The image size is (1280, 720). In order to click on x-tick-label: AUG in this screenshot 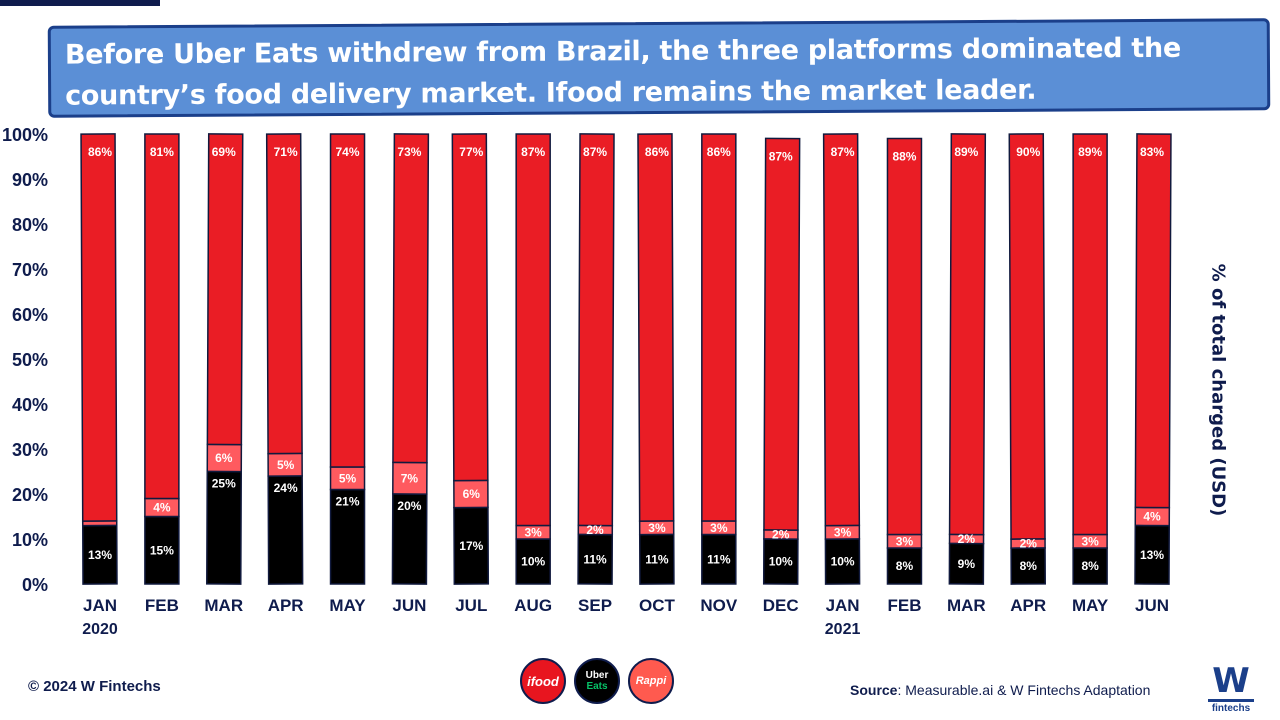, I will do `click(533, 605)`.